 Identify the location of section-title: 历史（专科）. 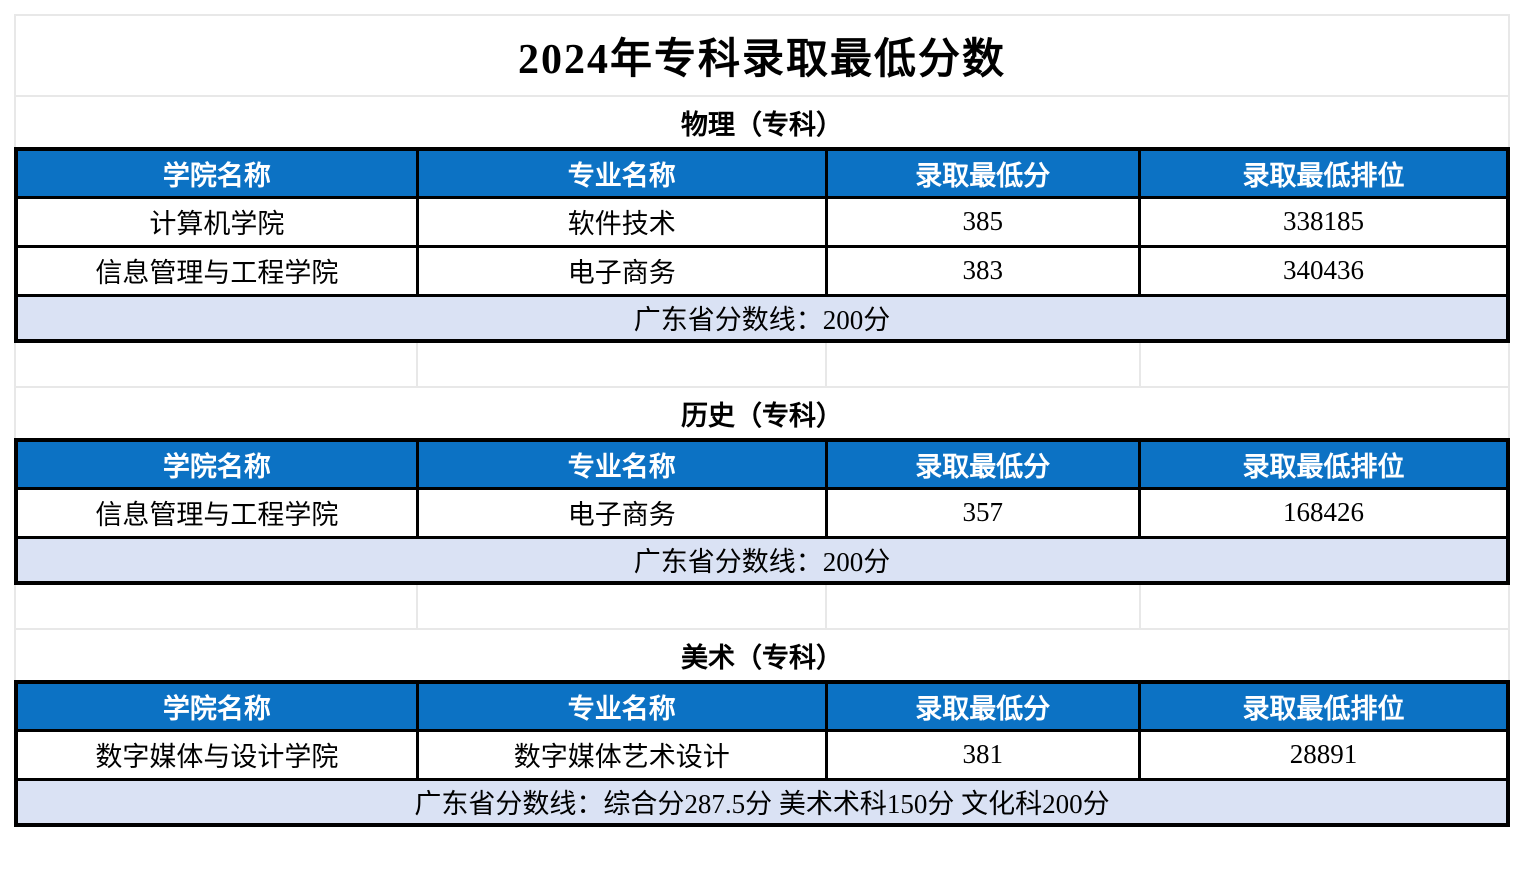
(762, 413).